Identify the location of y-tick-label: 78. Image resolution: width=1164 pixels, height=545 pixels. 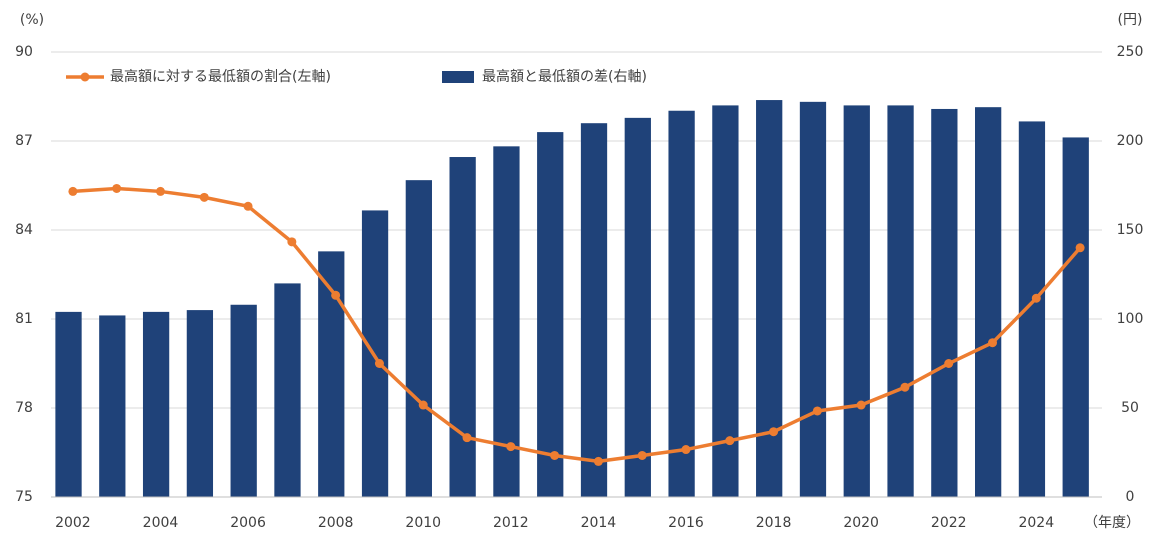
(24, 408).